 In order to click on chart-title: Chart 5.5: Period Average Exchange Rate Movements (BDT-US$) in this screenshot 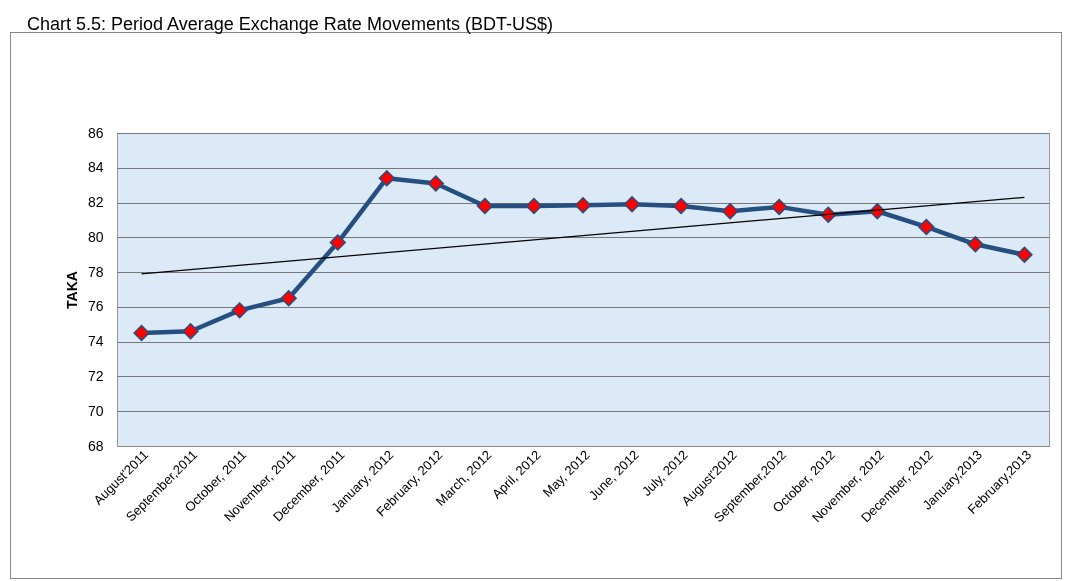, I will do `click(290, 24)`.